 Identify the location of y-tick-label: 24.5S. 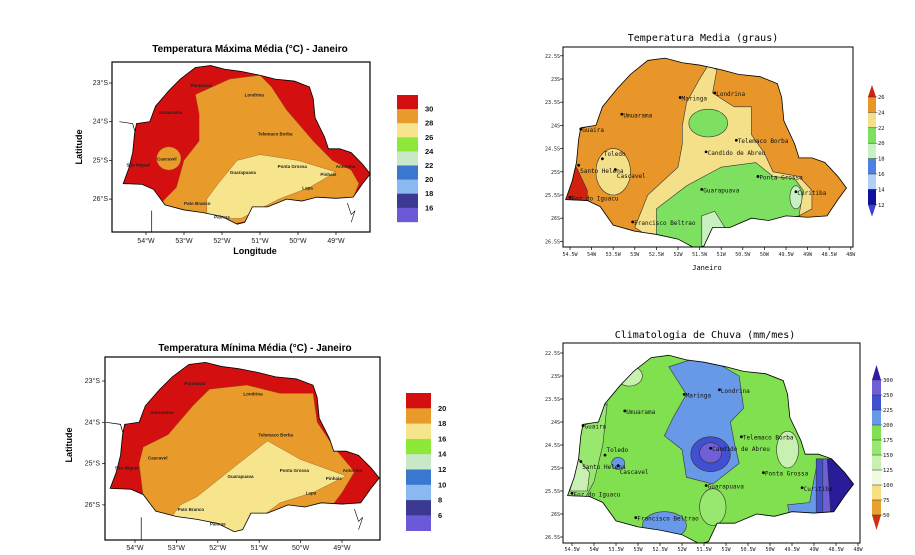
(552, 150).